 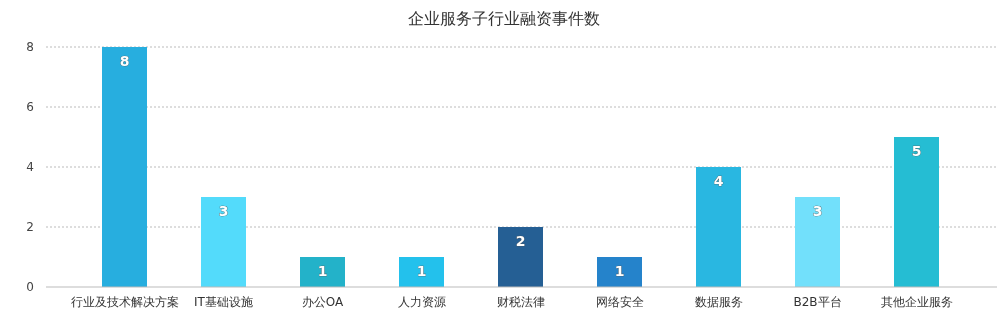 What do you see at coordinates (916, 151) in the screenshot?
I see `data-label: 5` at bounding box center [916, 151].